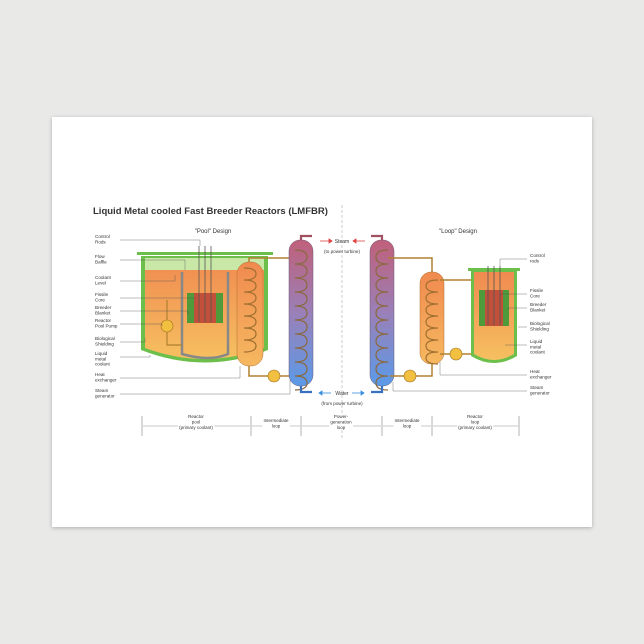  What do you see at coordinates (102, 239) in the screenshot?
I see `left-label-control-rods: Control Rods` at bounding box center [102, 239].